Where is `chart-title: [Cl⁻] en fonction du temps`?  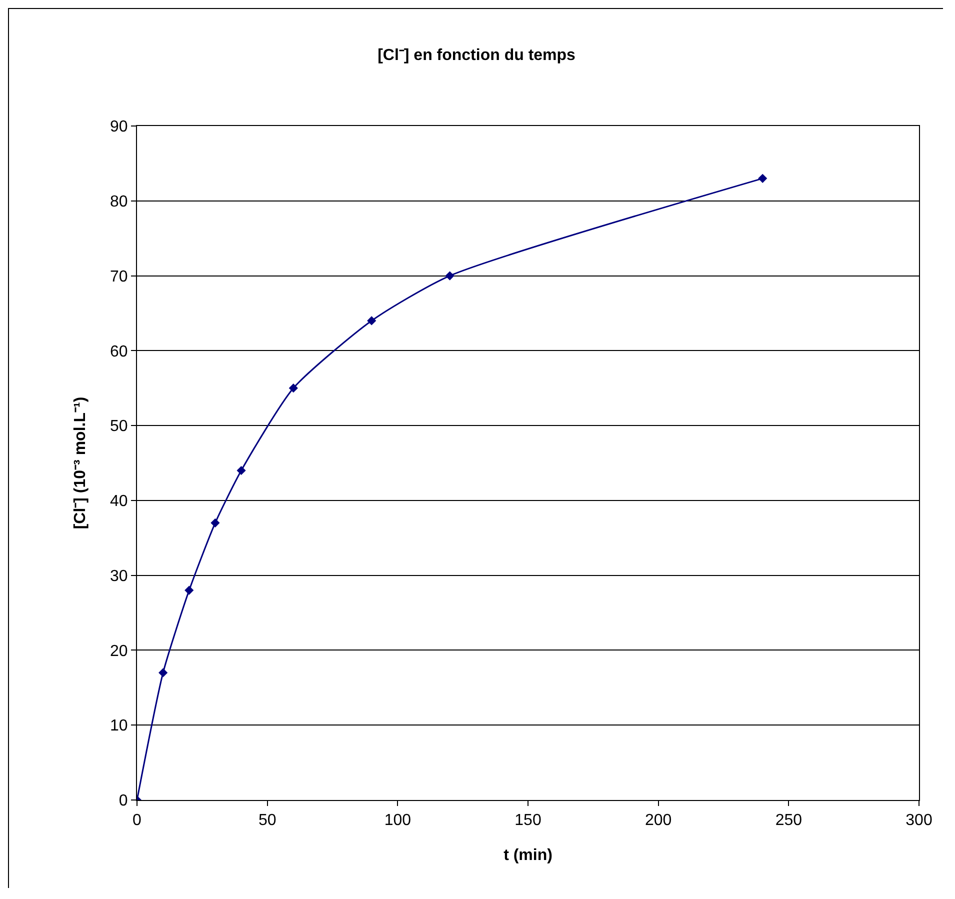
chart-title: [Cl⁻] en fonction du temps is located at coordinates (477, 55).